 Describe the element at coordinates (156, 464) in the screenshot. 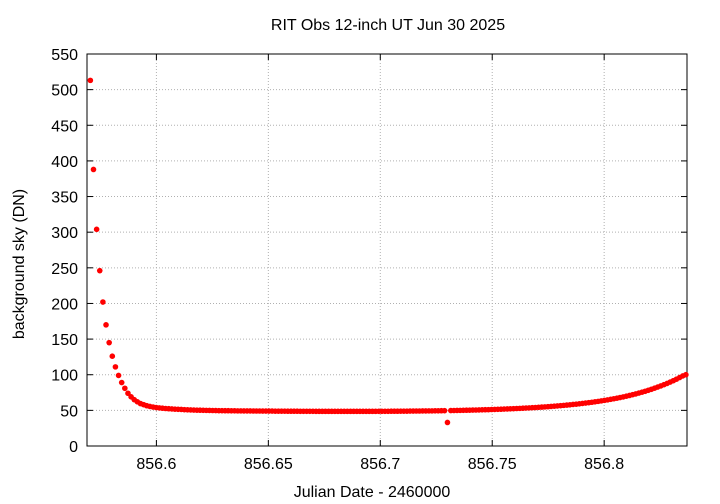

I see `x-tick-label: 856.6` at that location.